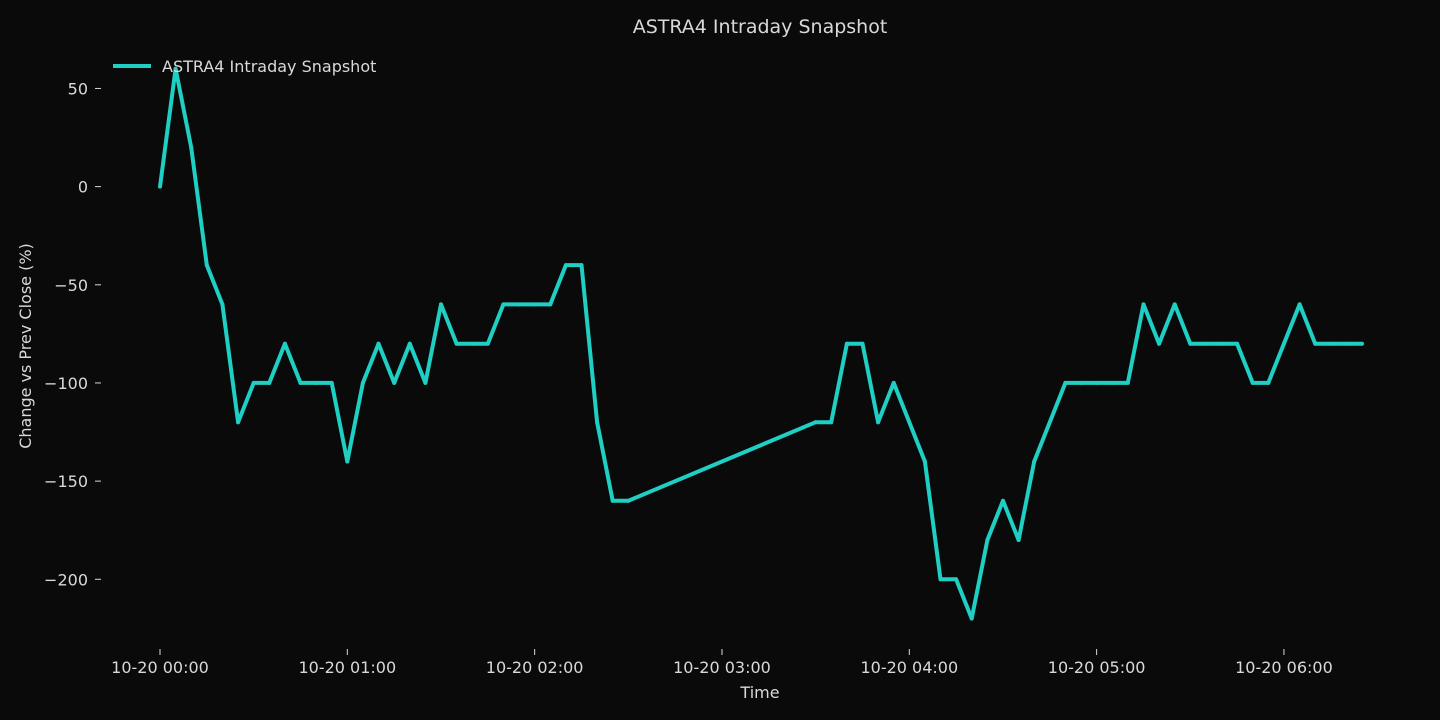  Describe the element at coordinates (722, 667) in the screenshot. I see `x-tick-label: 10-20 03:00` at that location.